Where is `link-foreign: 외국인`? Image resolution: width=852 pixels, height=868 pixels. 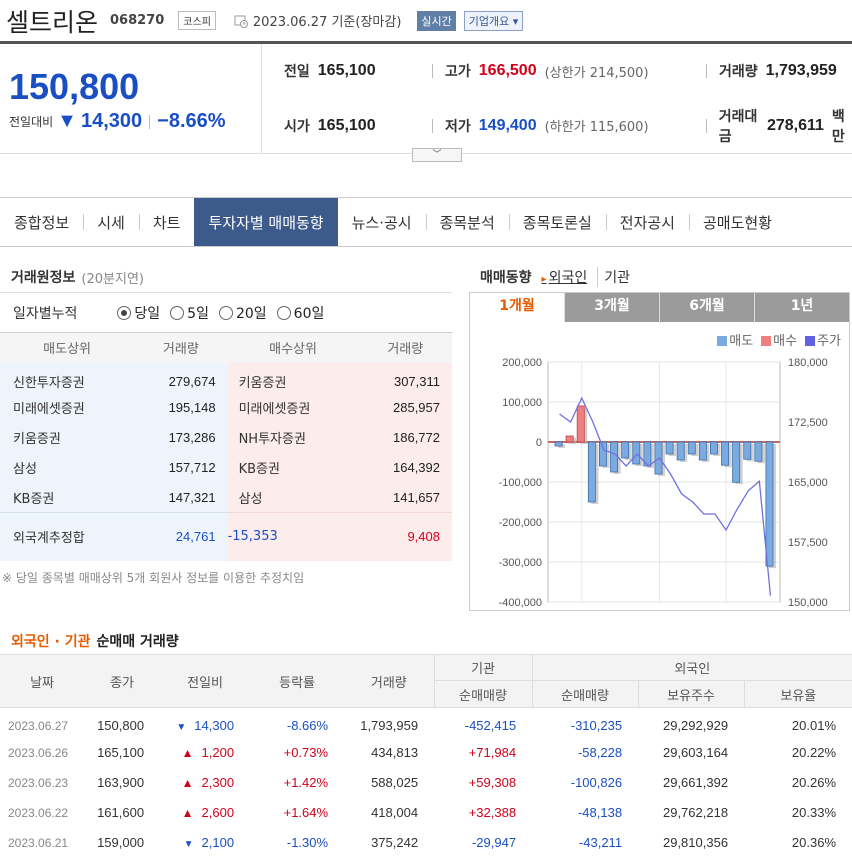 link-foreign: 외국인 is located at coordinates (565, 277).